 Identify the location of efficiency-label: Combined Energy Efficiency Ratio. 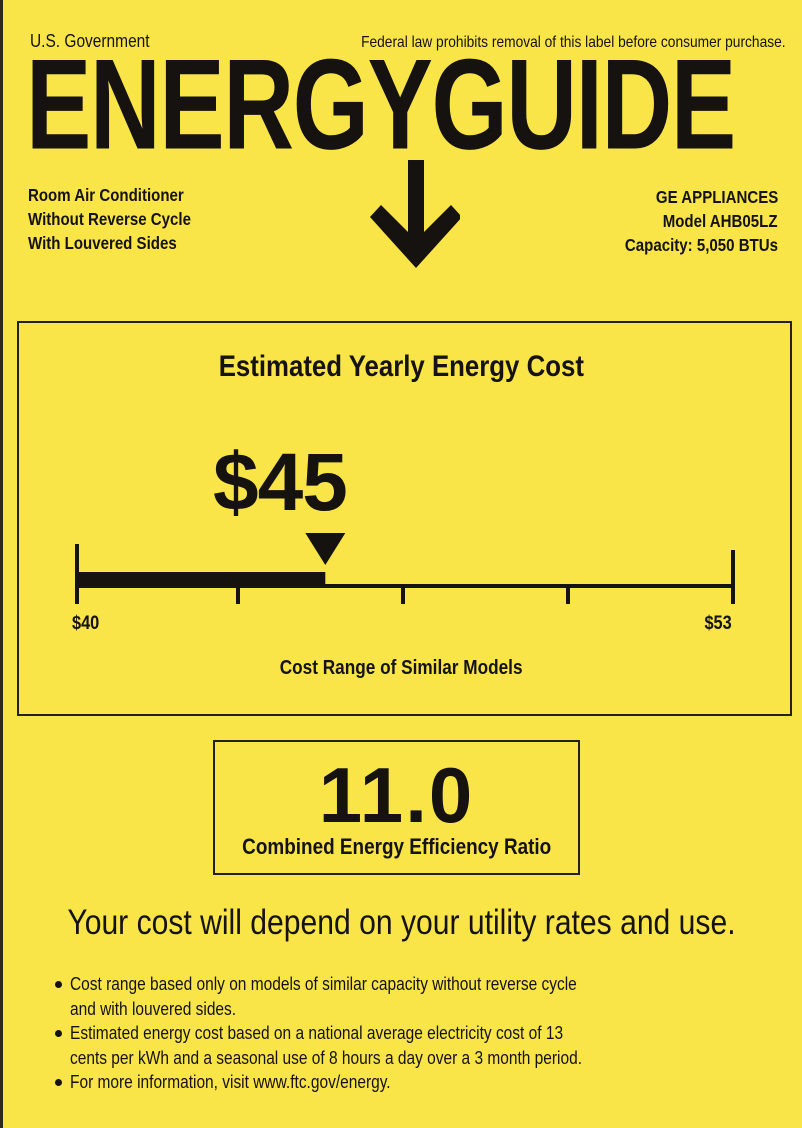
(396, 846).